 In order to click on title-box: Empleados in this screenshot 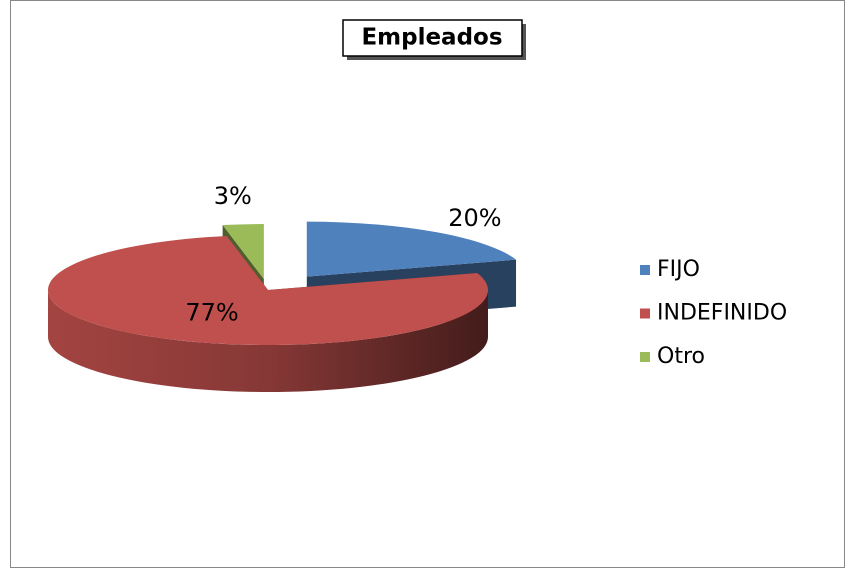, I will do `click(434, 39)`.